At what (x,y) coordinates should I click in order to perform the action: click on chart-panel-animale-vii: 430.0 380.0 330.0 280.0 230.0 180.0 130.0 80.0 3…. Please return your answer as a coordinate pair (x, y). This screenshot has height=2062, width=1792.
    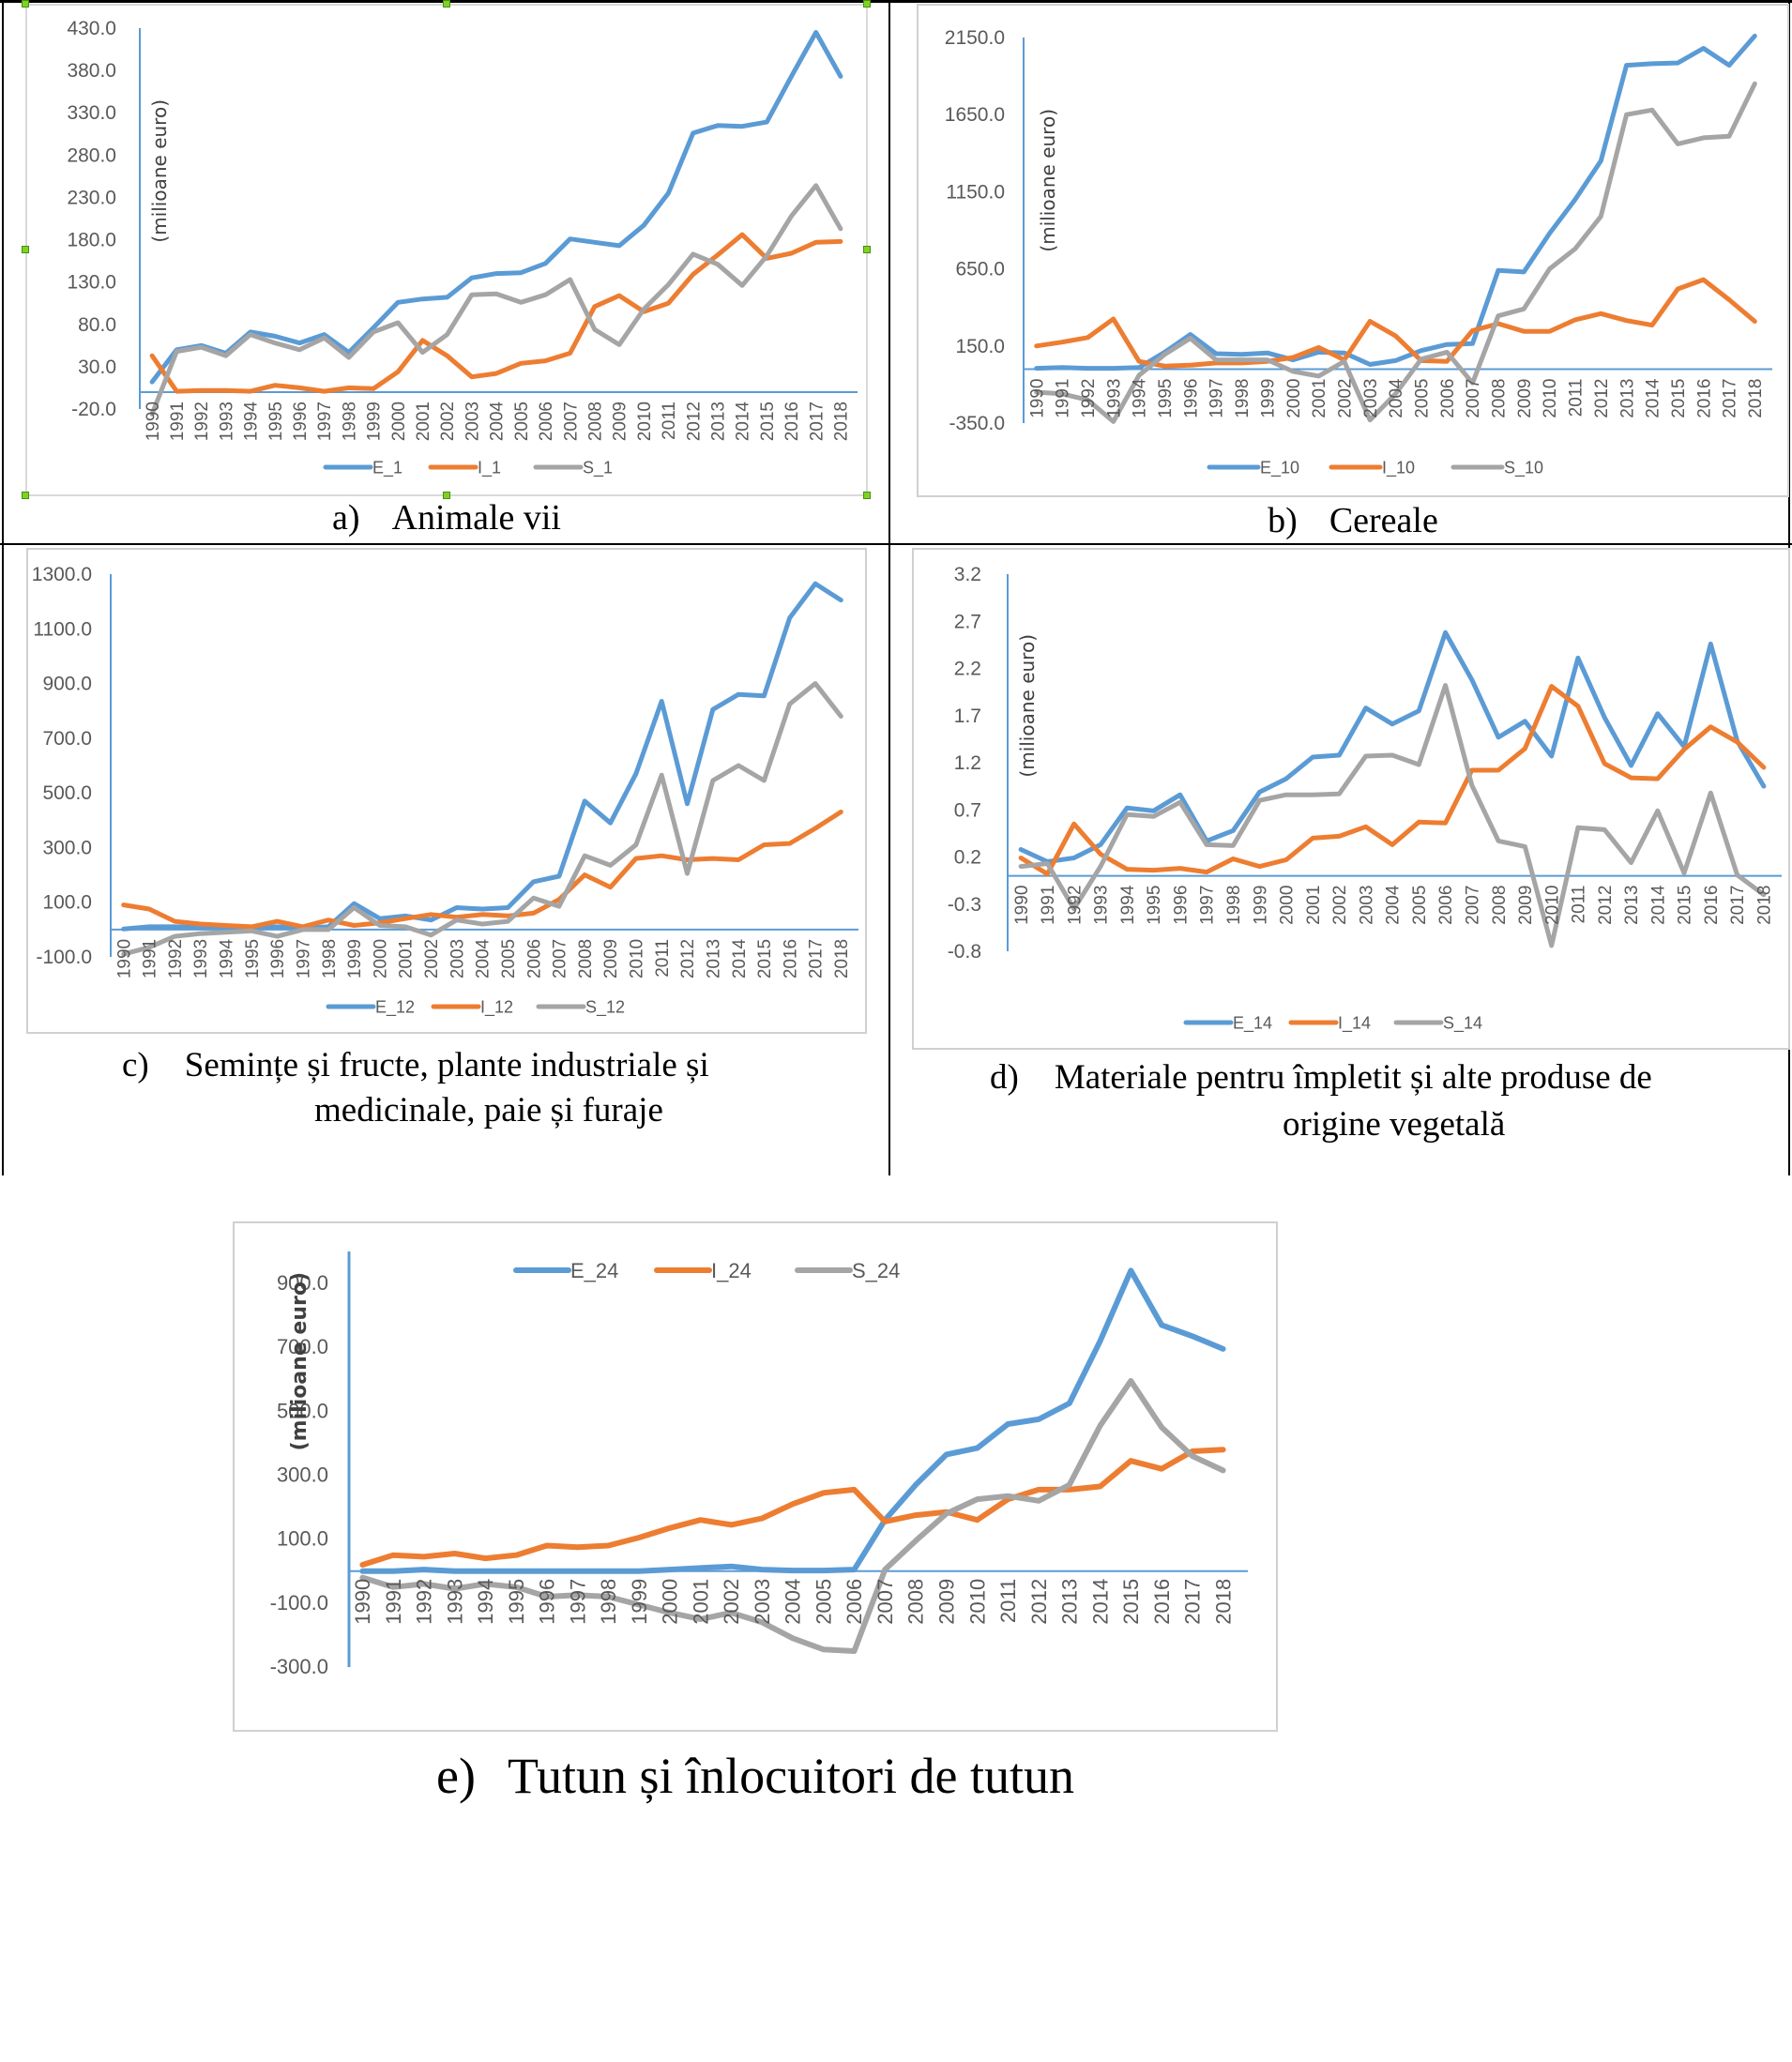
    Looking at the image, I should click on (446, 250).